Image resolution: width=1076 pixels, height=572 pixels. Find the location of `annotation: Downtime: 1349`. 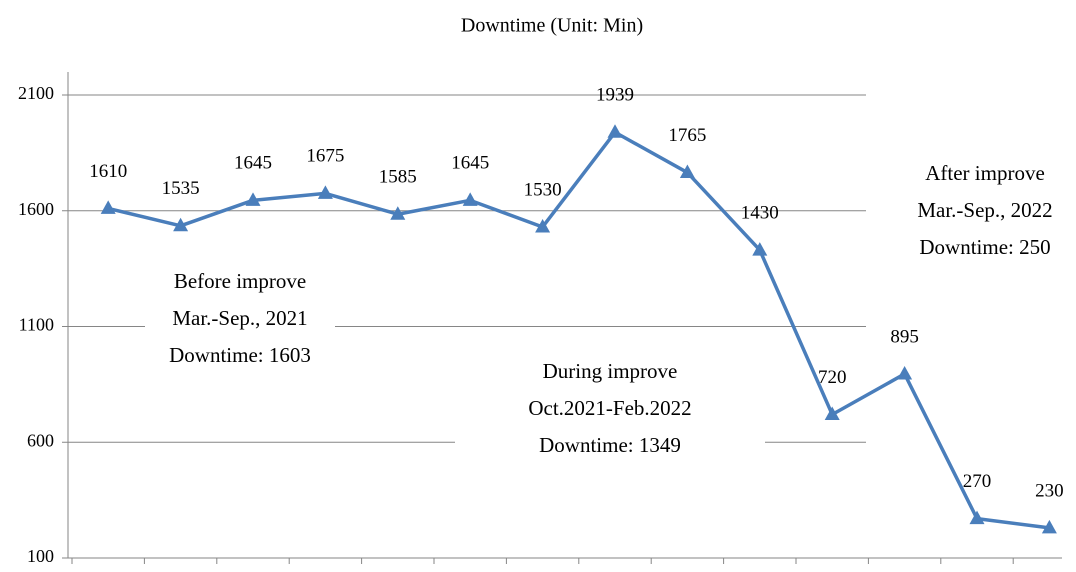

annotation: Downtime: 1349 is located at coordinates (610, 445).